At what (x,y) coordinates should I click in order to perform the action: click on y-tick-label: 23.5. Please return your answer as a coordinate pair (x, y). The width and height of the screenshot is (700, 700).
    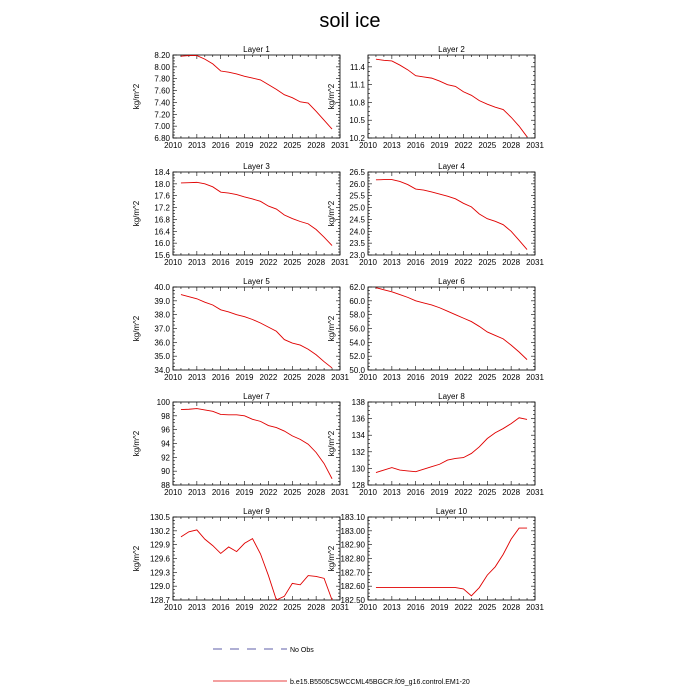
    Looking at the image, I should click on (357, 243).